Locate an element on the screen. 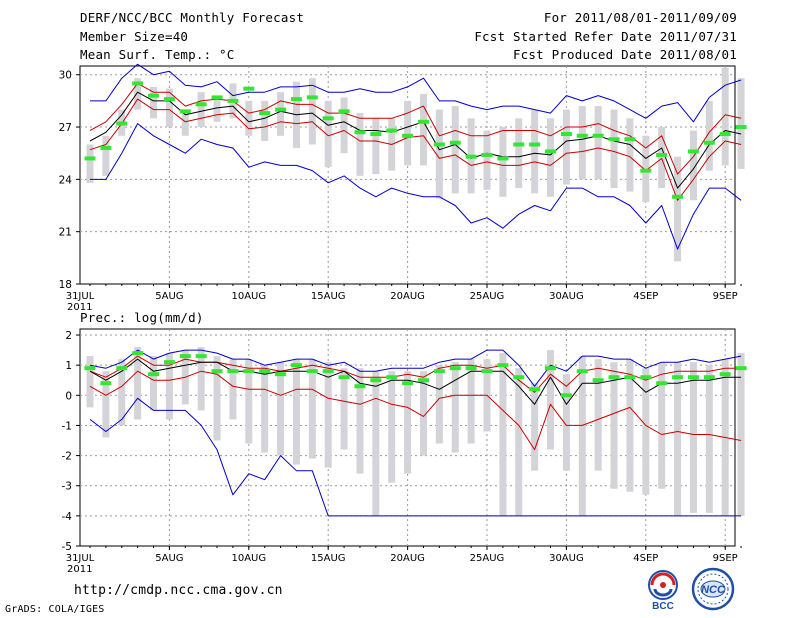 The height and width of the screenshot is (618, 800). precip-xstart-label: 31JUL is located at coordinates (80, 558).